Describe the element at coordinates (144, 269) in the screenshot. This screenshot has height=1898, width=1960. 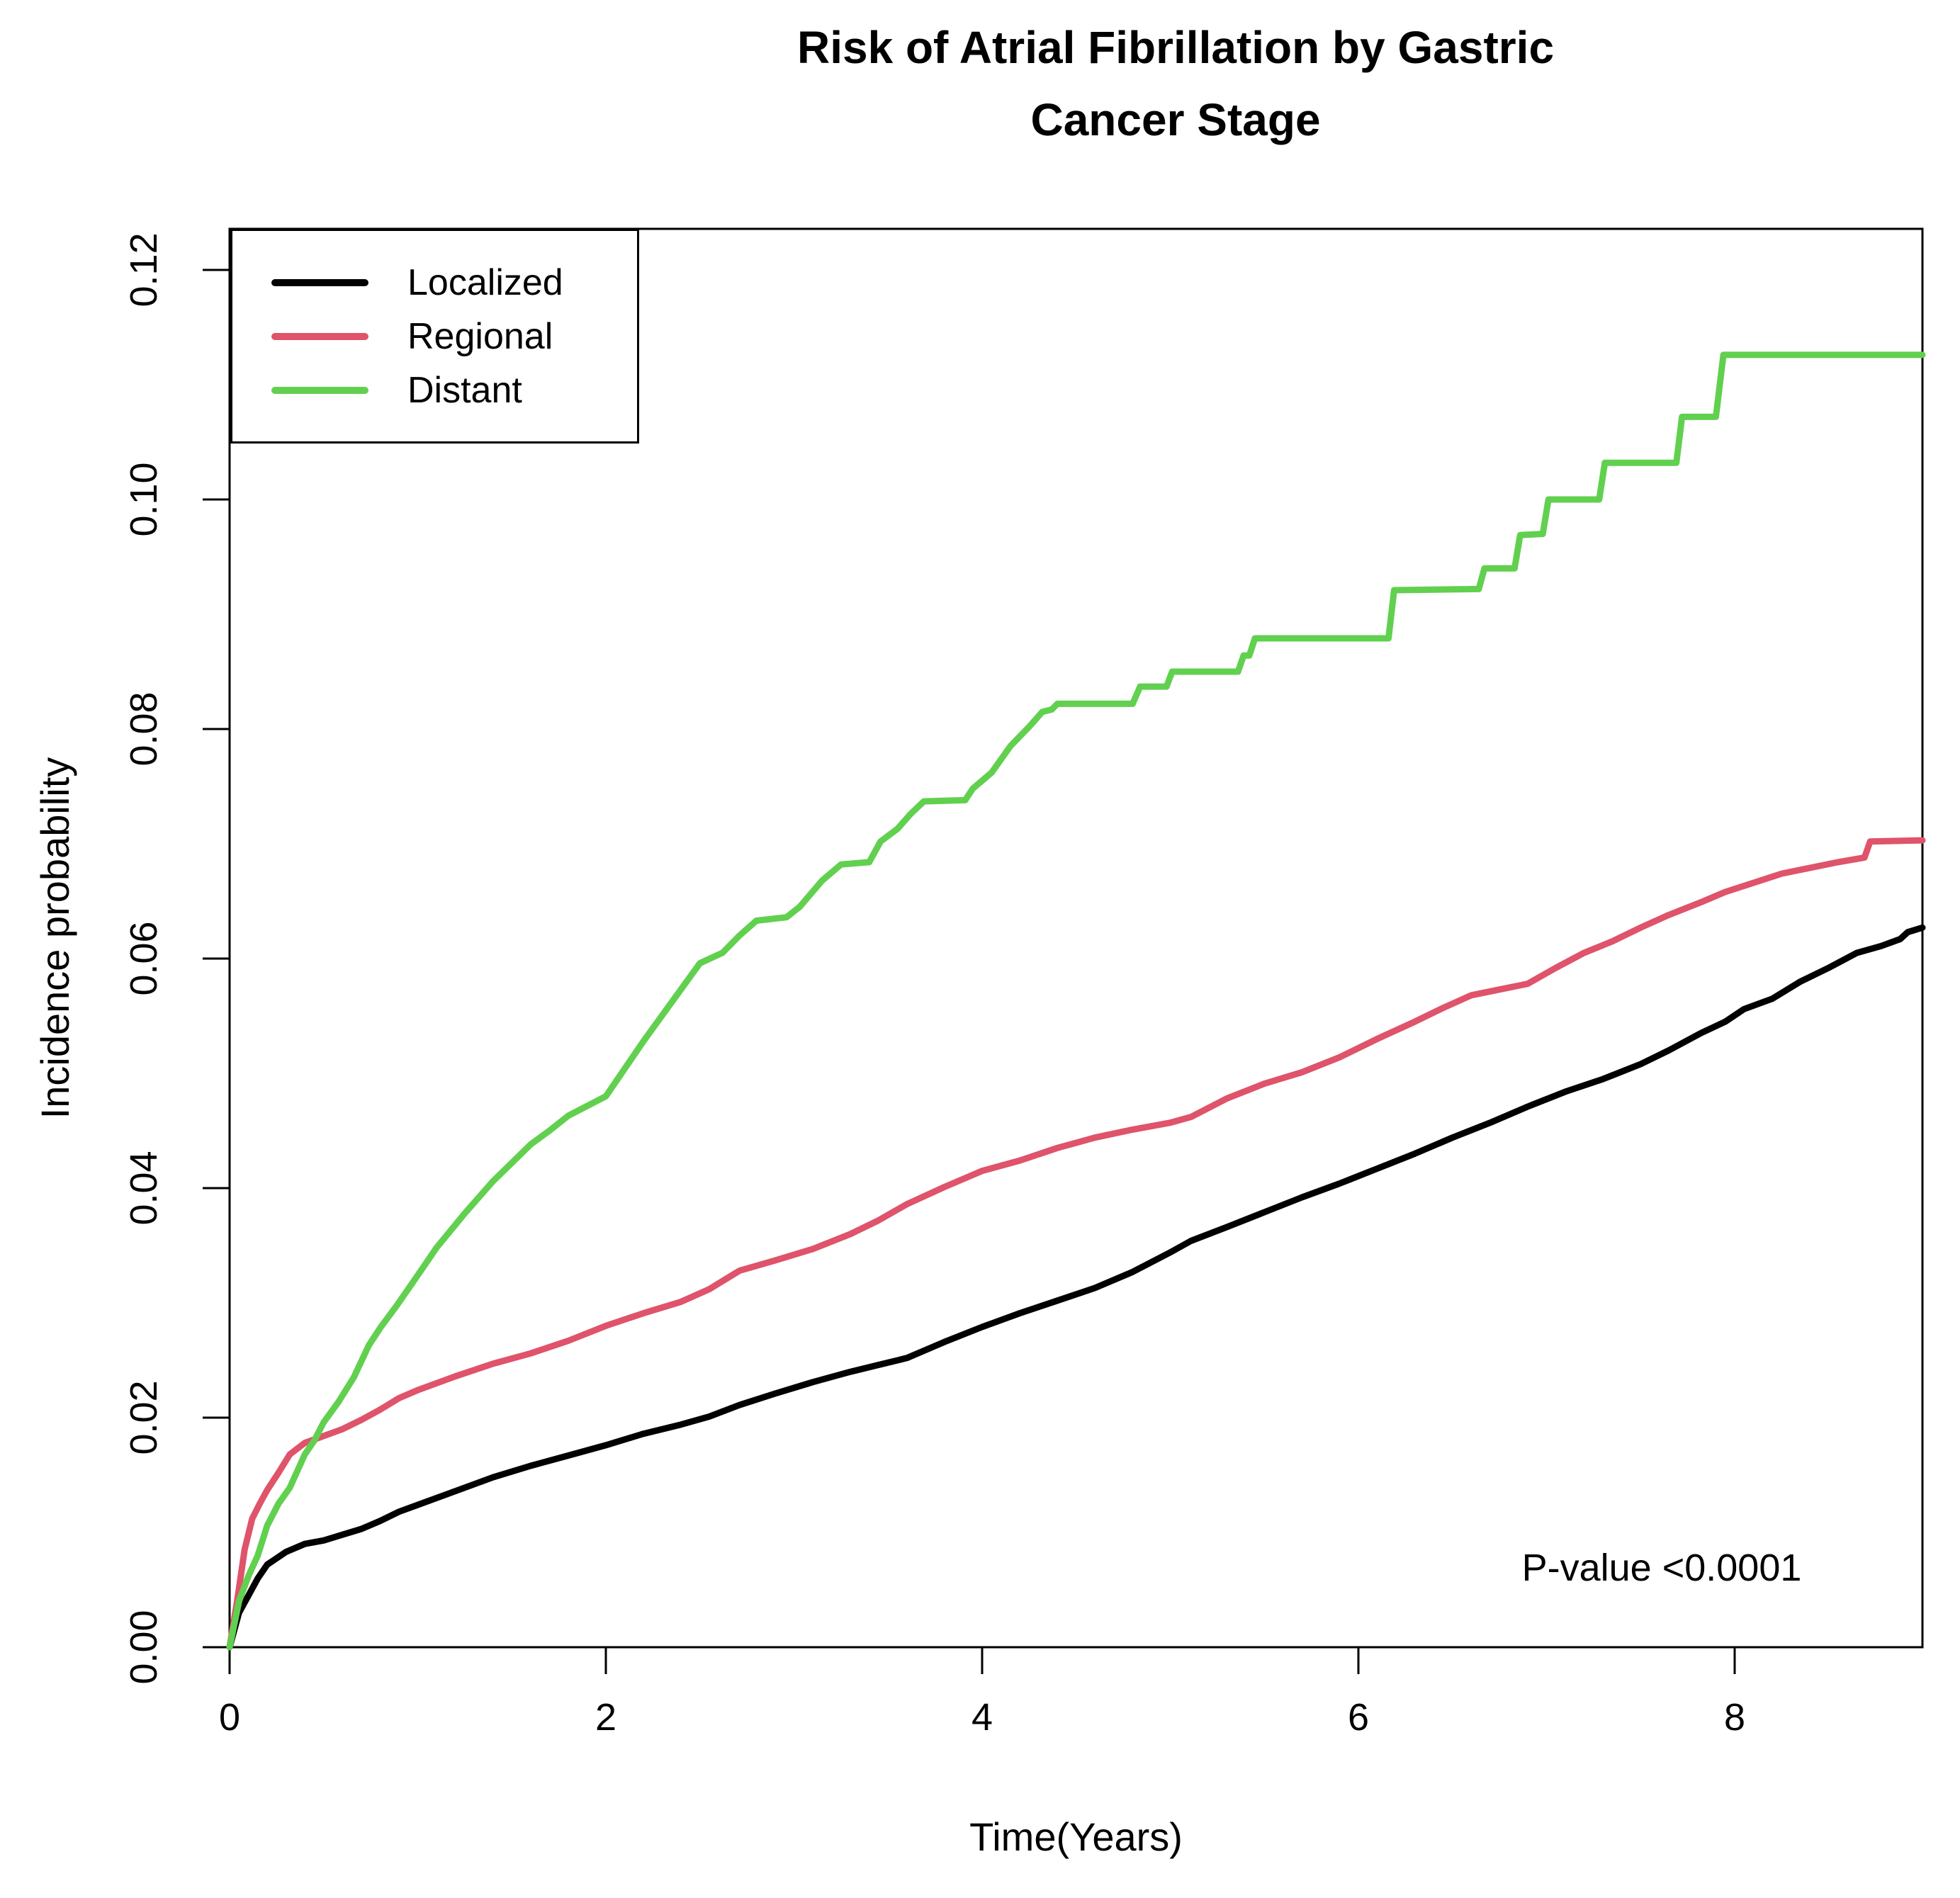
I see `y-tick-label: 0.12` at that location.